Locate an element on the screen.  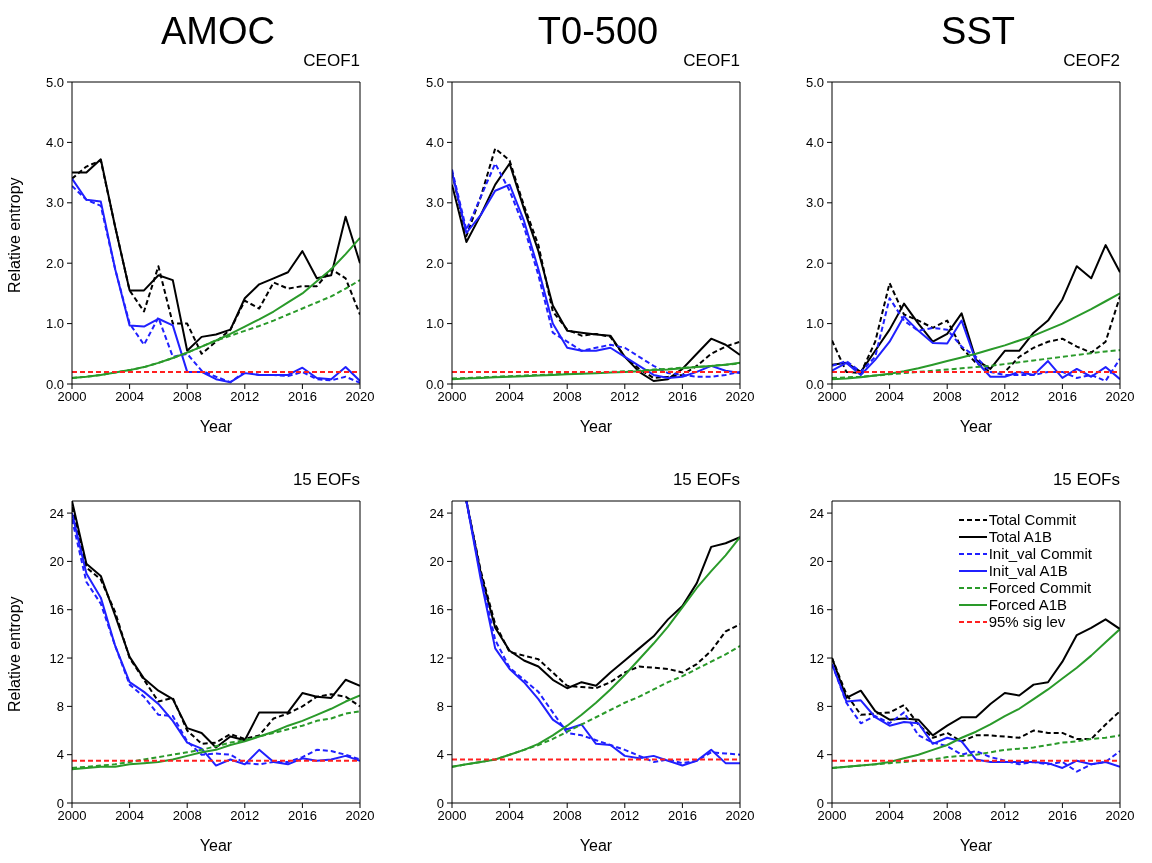
legend-label: Forced A1B is located at coordinates (1028, 604).